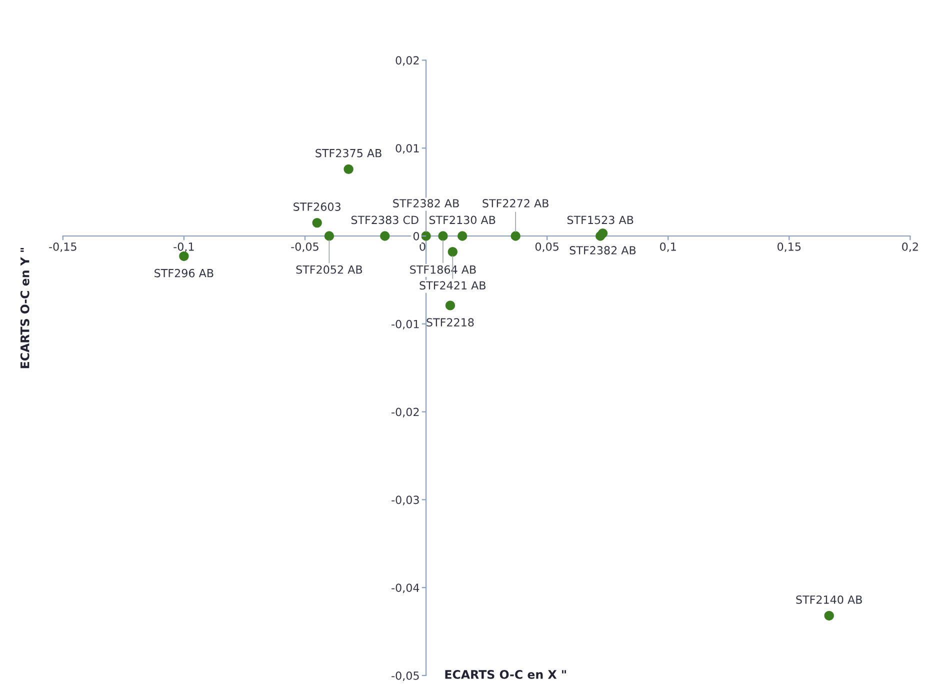  Describe the element at coordinates (450, 322) in the screenshot. I see `annotation: STF2218` at that location.